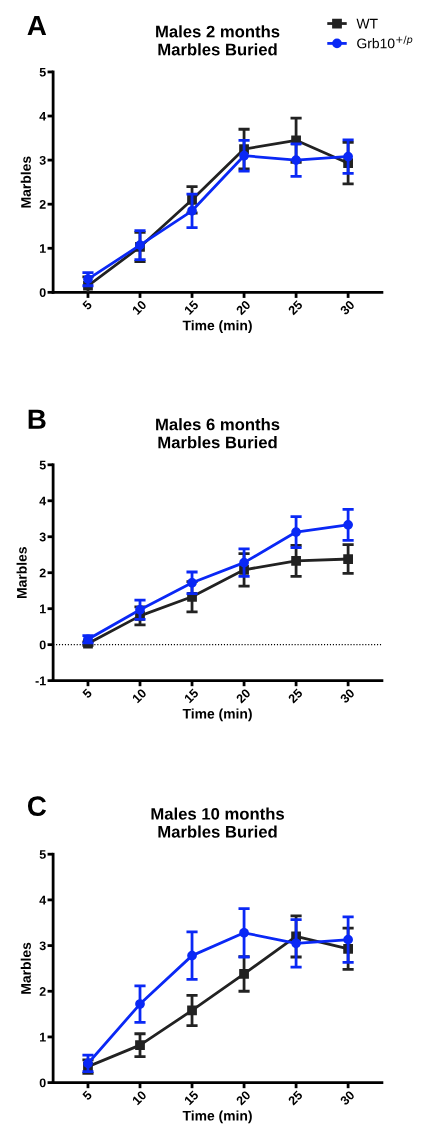 The image size is (439, 1142). What do you see at coordinates (37, 806) in the screenshot?
I see `text: C` at bounding box center [37, 806].